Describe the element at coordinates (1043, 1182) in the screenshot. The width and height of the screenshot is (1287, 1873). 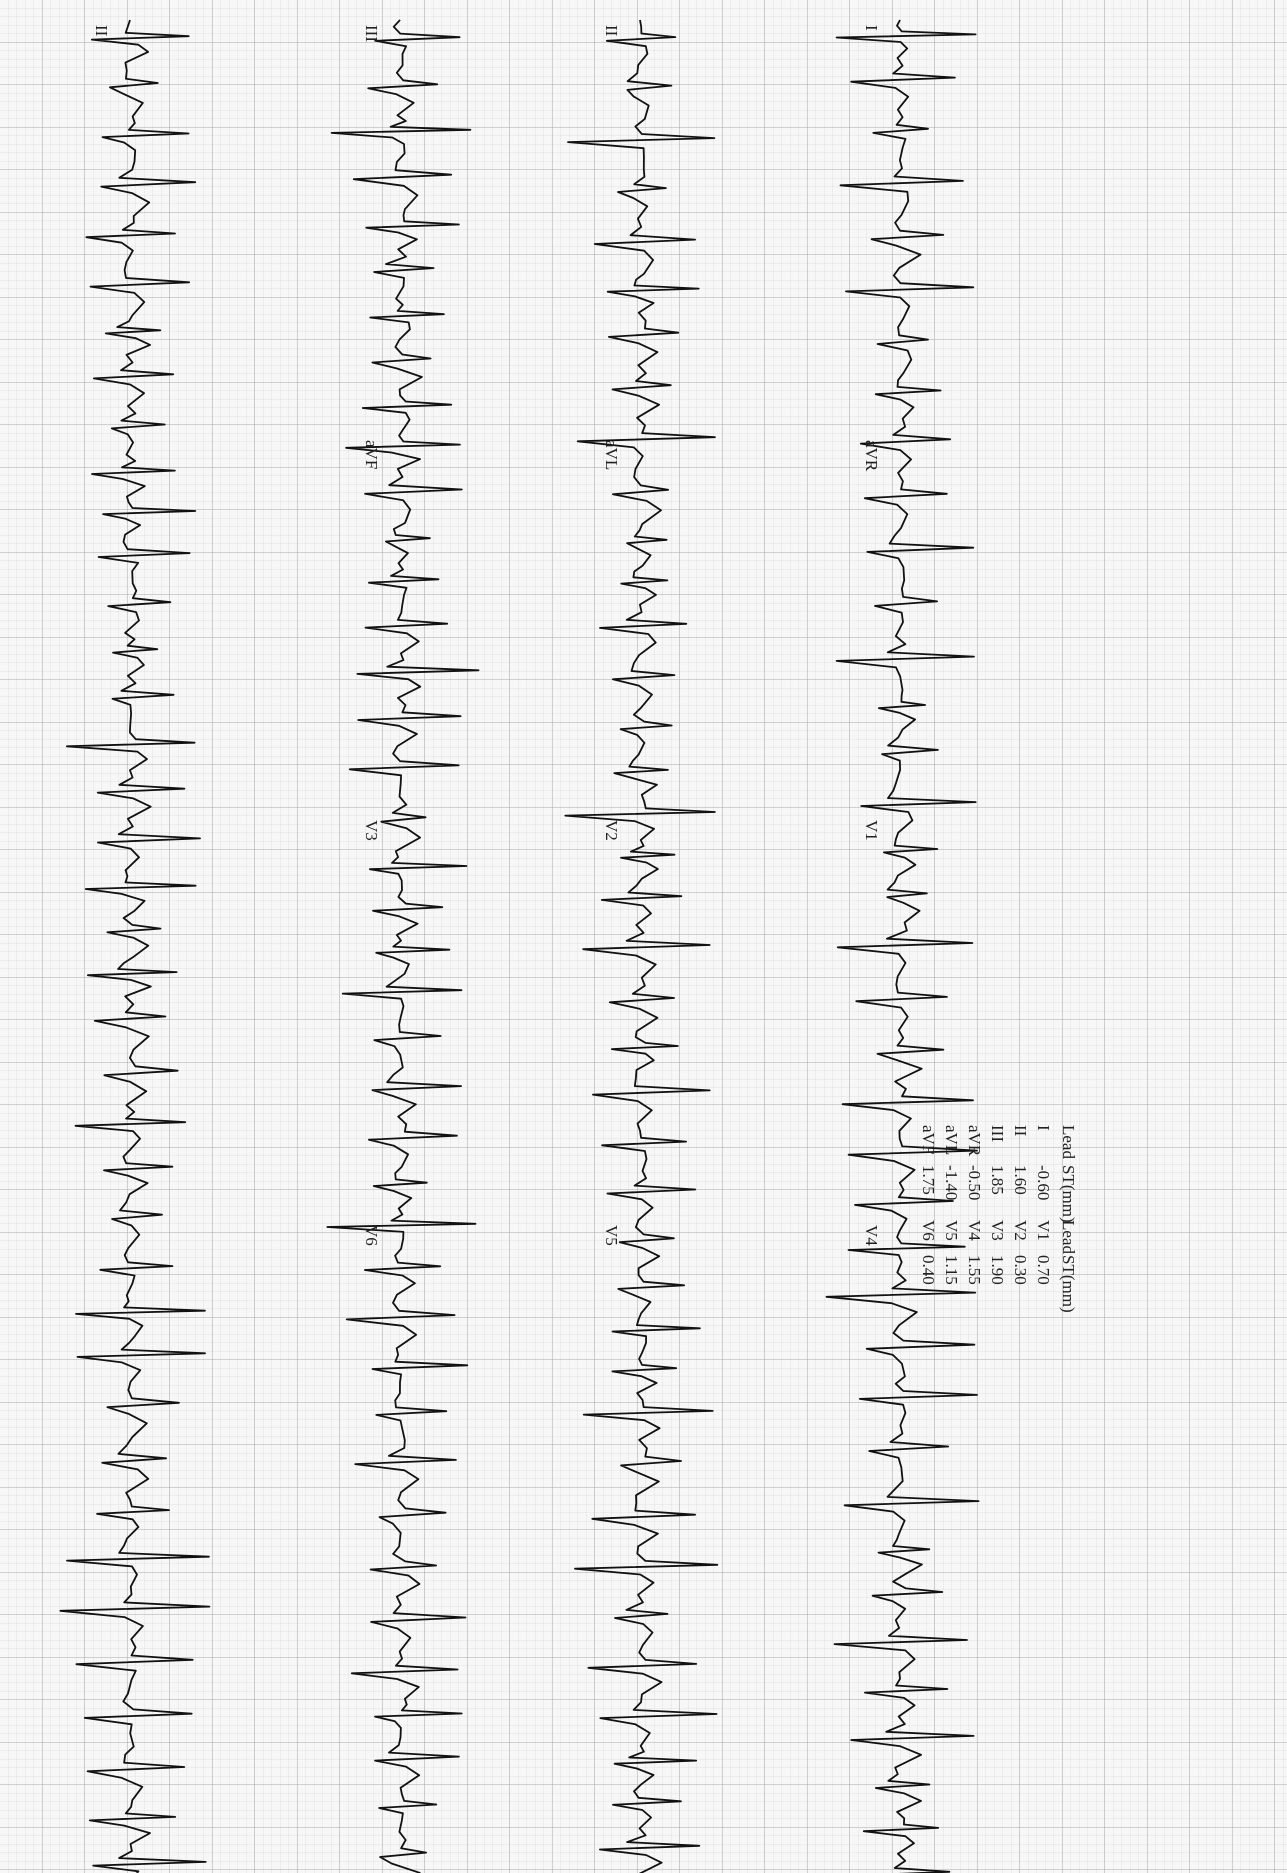
I see `st-table-cell: -0.60` at that location.